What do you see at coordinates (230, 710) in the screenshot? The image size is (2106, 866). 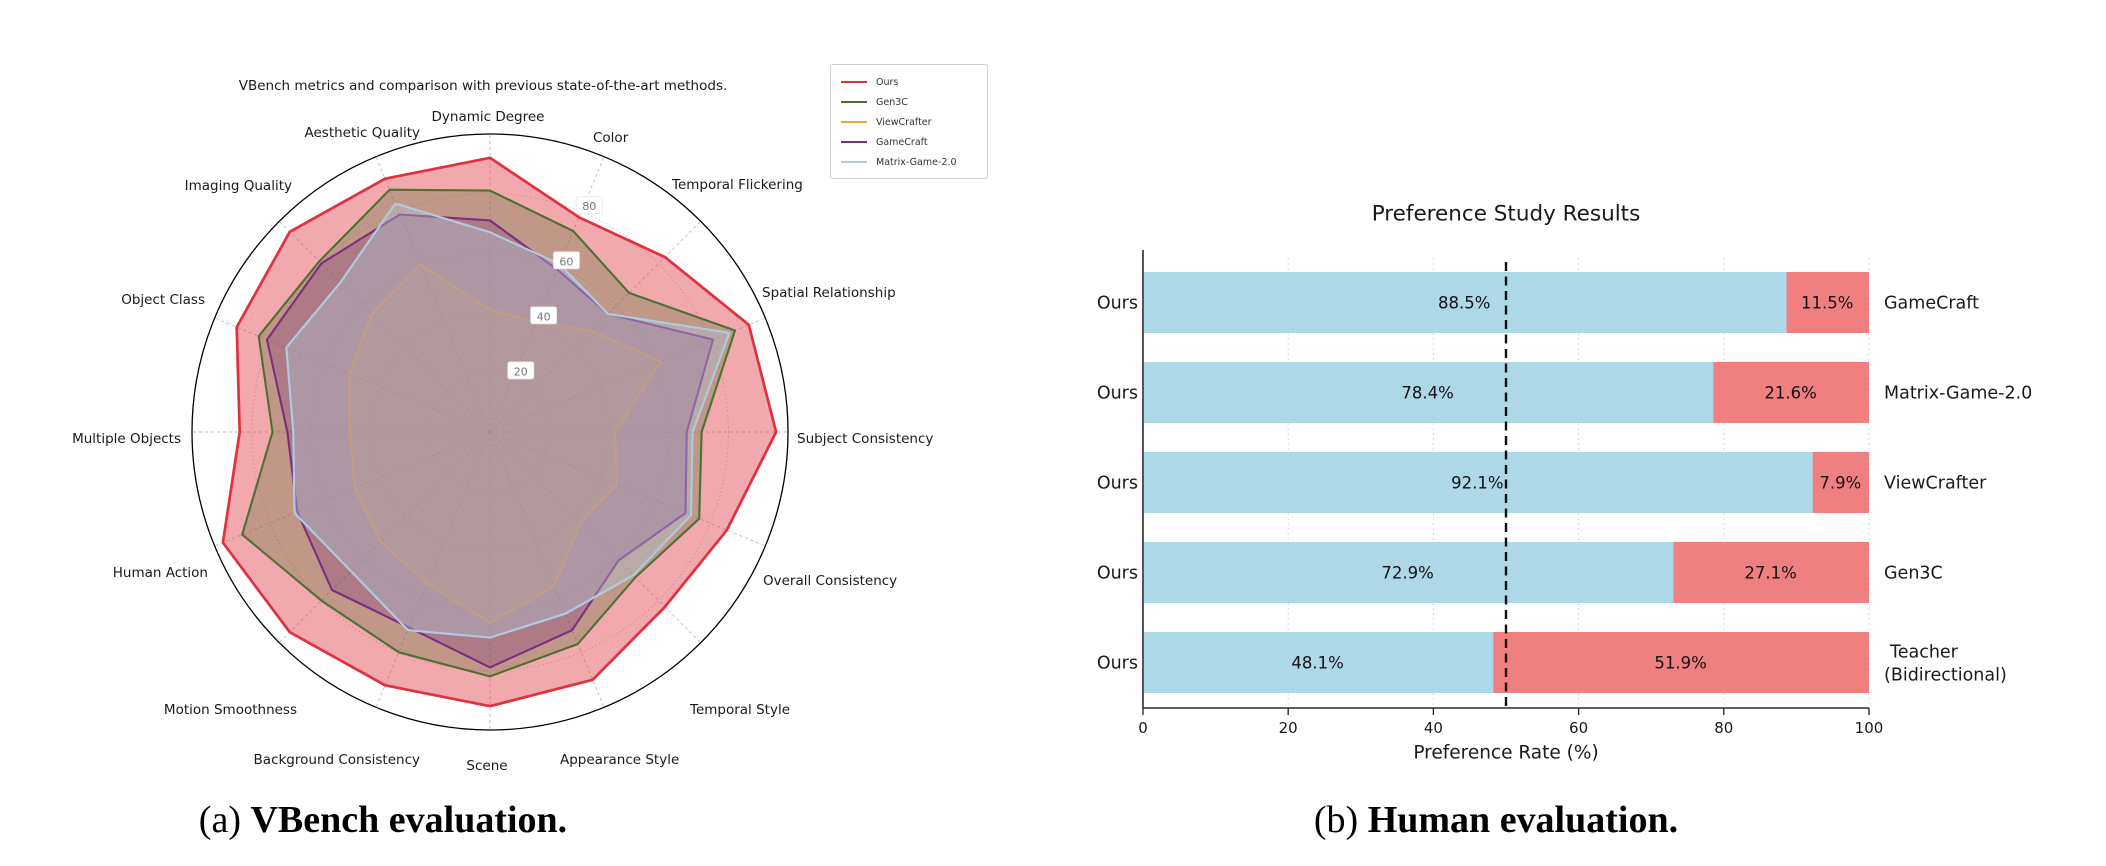 I see `radar-axis-label: Motion Smoothness` at bounding box center [230, 710].